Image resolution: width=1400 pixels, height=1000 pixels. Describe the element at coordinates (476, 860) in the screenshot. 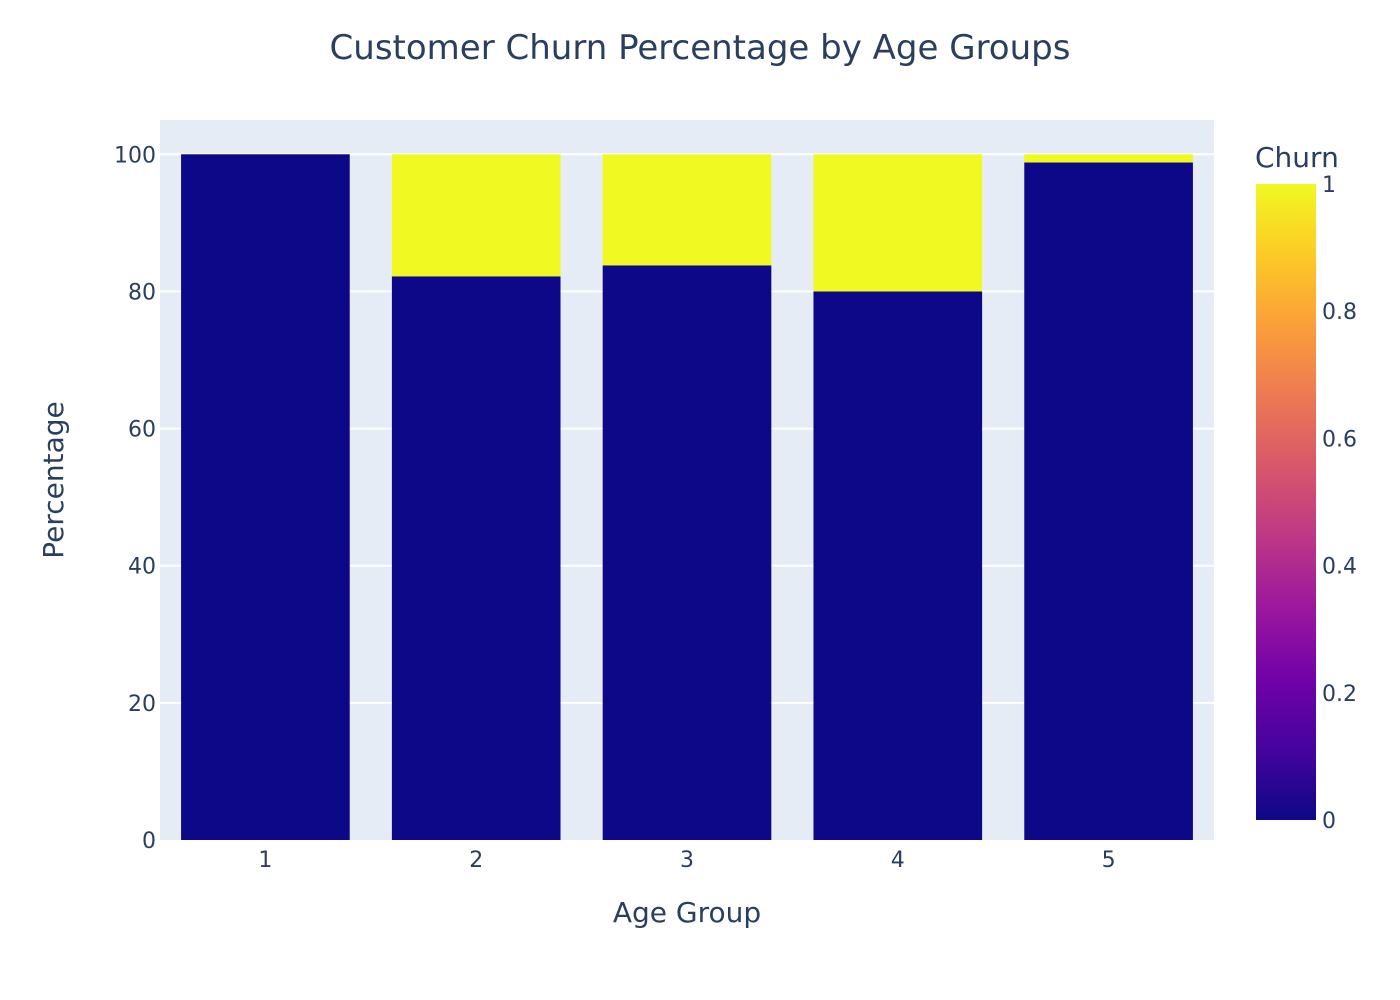

I see `x-tick-label: 2` at that location.